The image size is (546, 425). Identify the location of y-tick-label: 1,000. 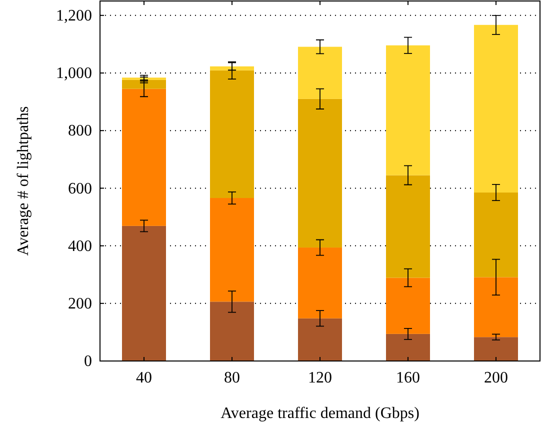
(74, 73).